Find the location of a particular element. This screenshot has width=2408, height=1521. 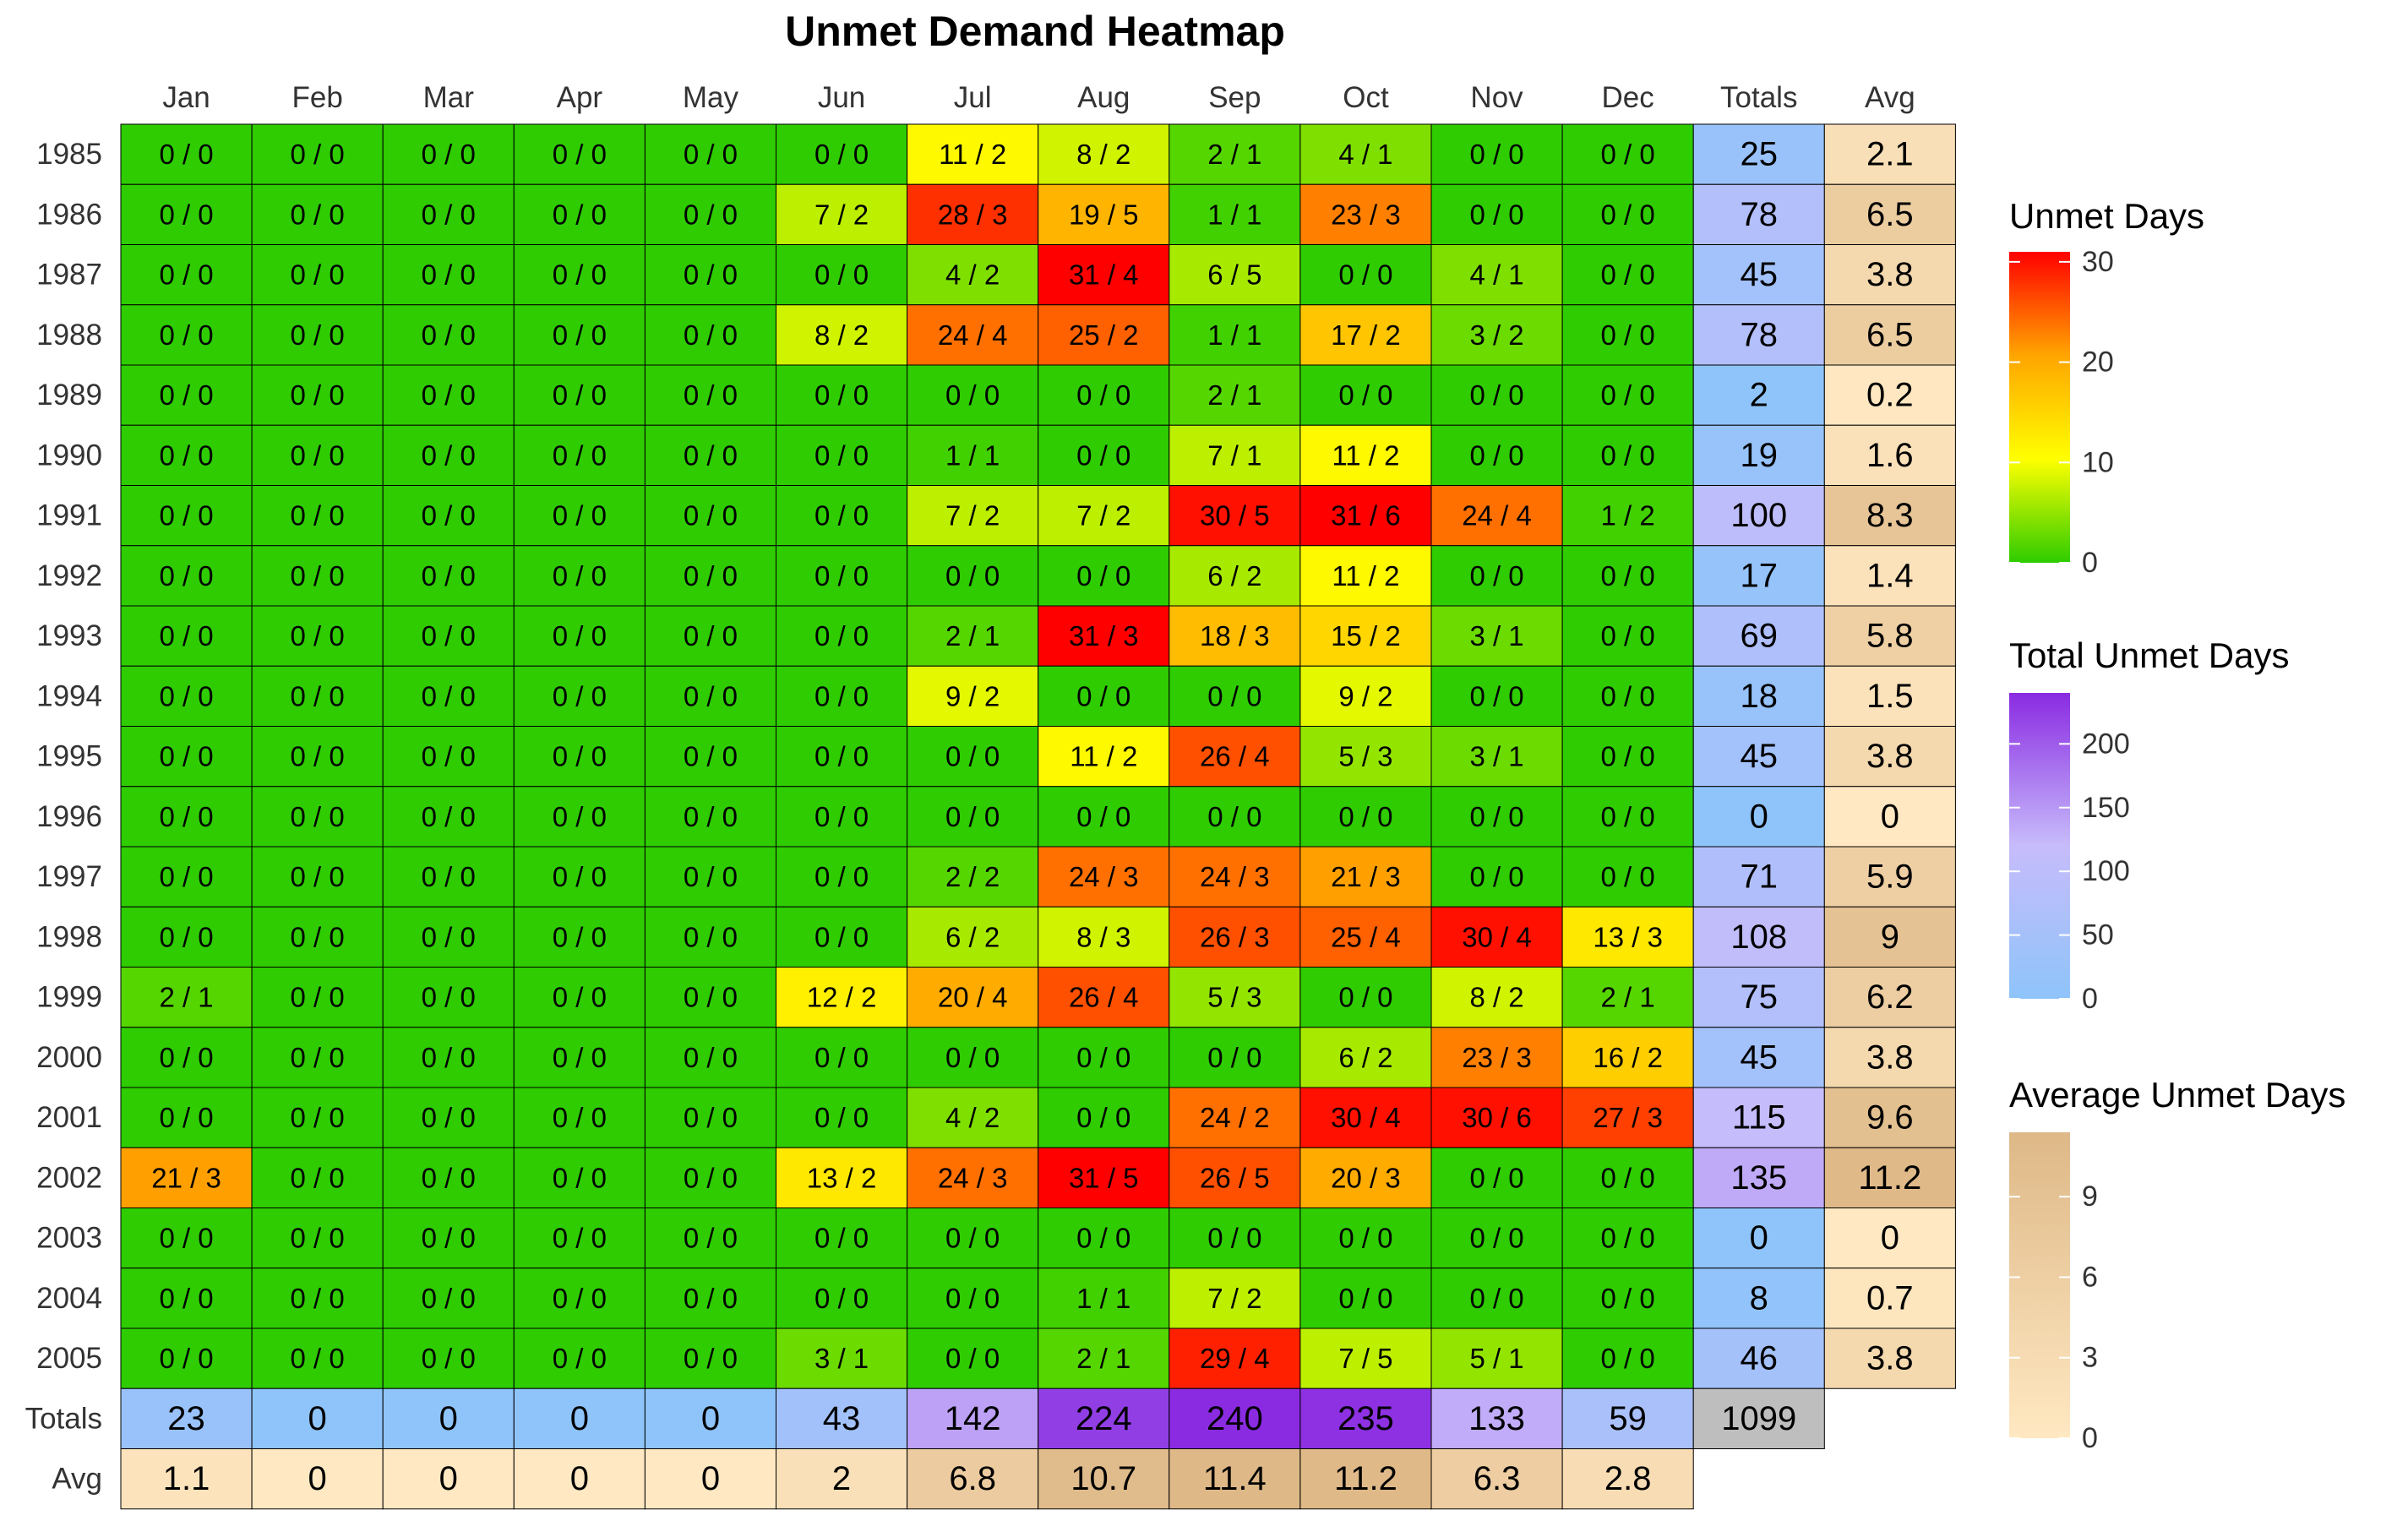

column-avg-label: 0 is located at coordinates (579, 1478).